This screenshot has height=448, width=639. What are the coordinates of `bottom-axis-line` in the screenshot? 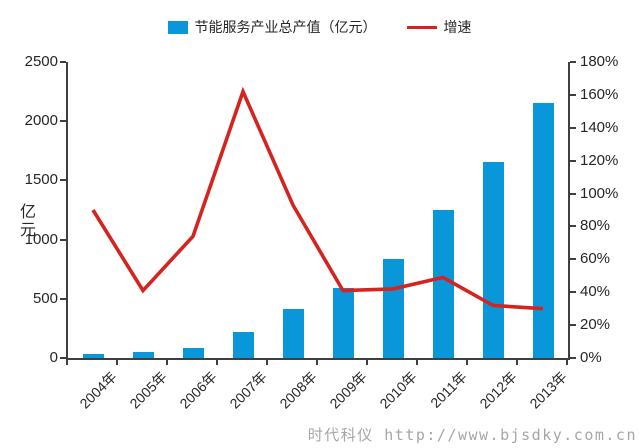 It's located at (318, 359).